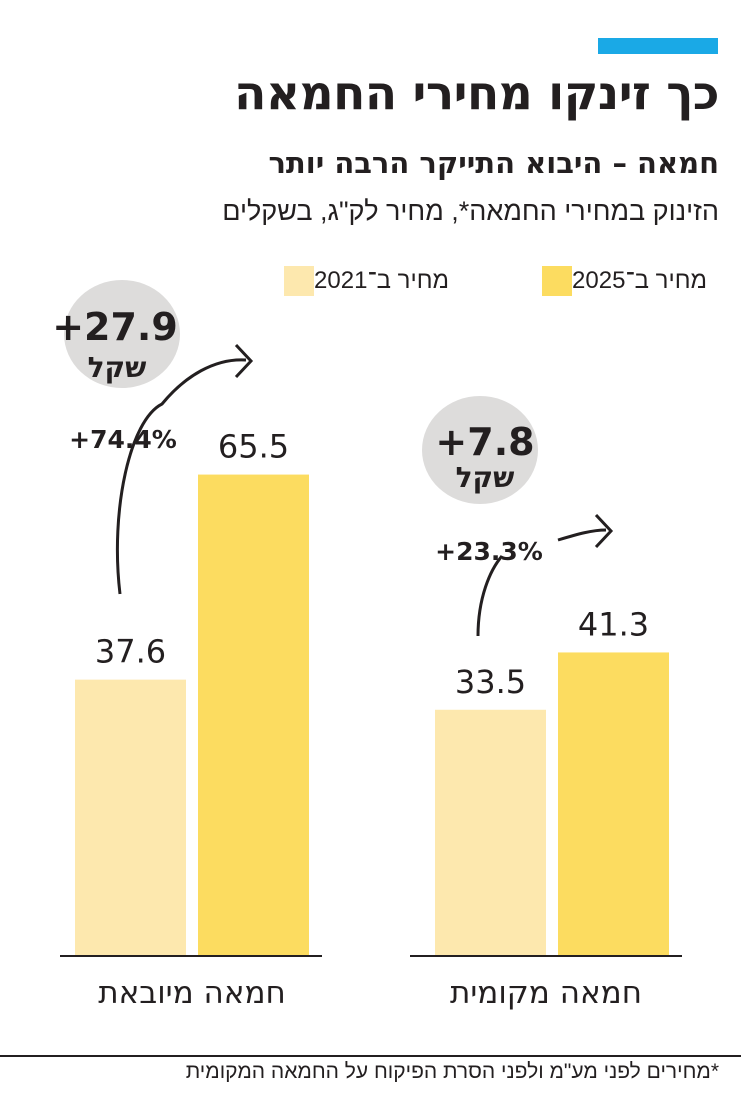  What do you see at coordinates (470, 211) in the screenshot?
I see `chart-description: הזינוק במחירי החמאה*, מחיר לק"ג, בשקלים` at bounding box center [470, 211].